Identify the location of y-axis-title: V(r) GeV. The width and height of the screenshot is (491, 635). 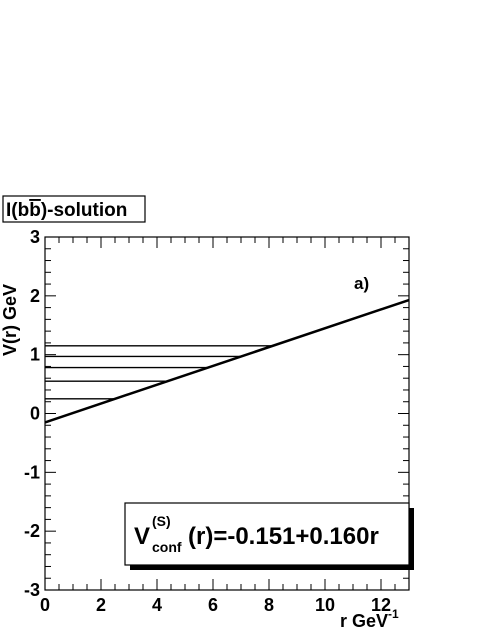
(10, 320).